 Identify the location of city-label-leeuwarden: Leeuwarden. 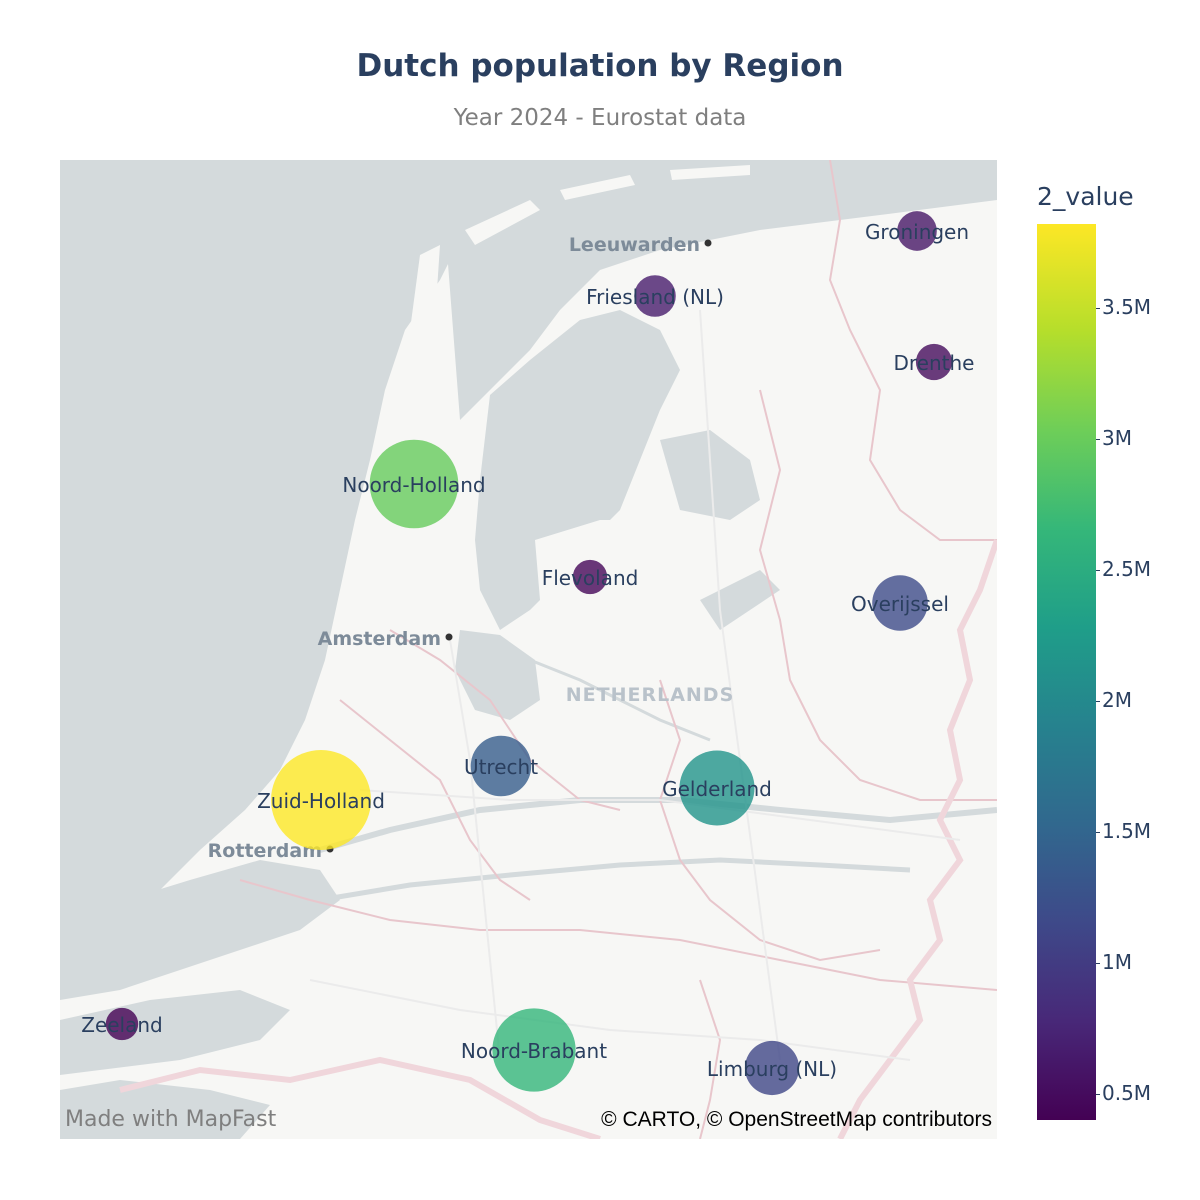
(634, 245).